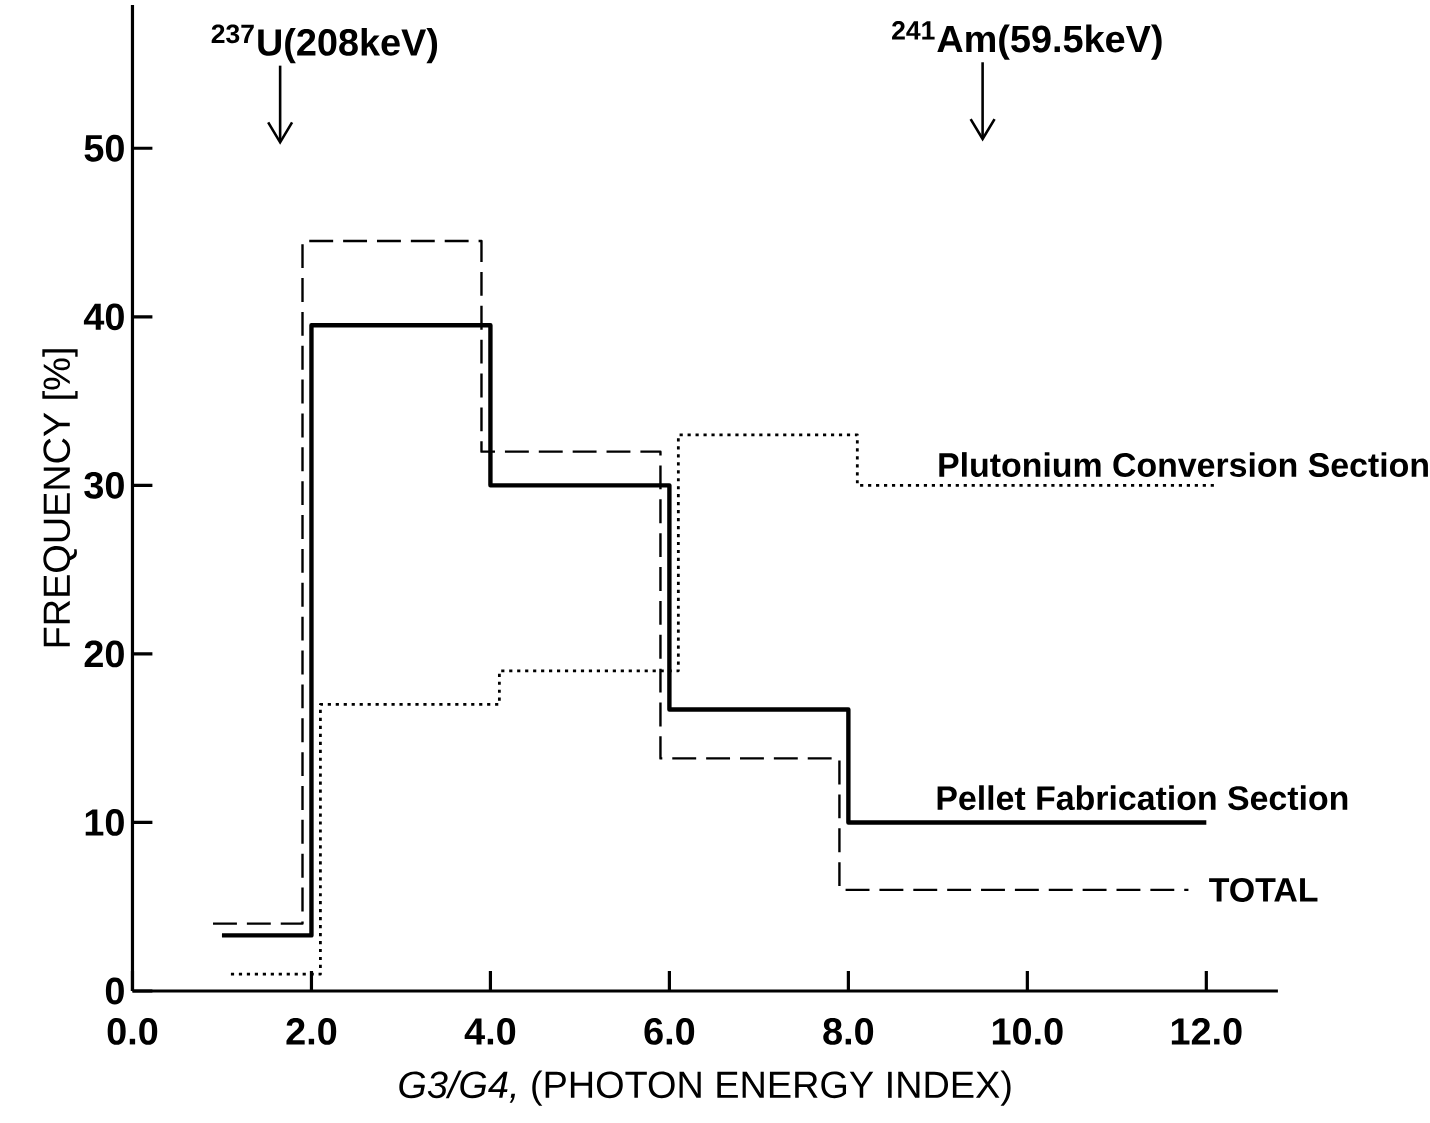  What do you see at coordinates (1263, 890) in the screenshot?
I see `series-label: TOTAL` at bounding box center [1263, 890].